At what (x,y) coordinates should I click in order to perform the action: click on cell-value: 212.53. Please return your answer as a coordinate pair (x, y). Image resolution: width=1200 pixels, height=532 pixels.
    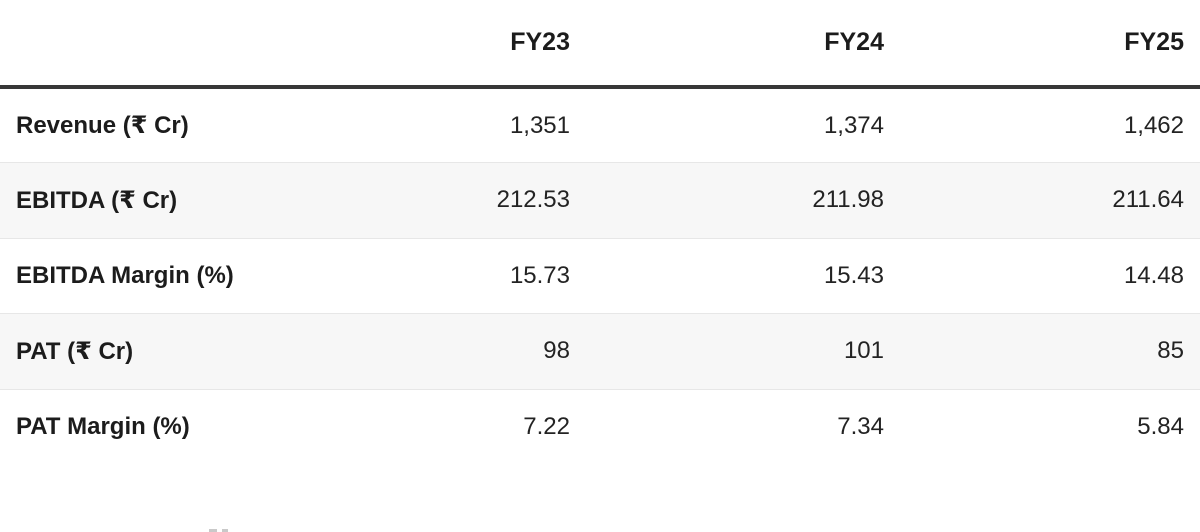
    Looking at the image, I should click on (435, 200).